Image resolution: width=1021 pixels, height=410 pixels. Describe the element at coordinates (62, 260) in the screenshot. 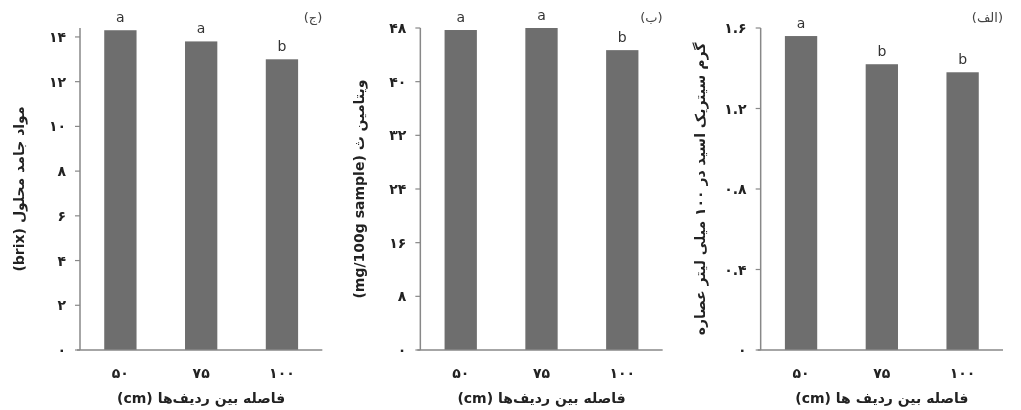

I see `y-tick-label: ۴` at that location.